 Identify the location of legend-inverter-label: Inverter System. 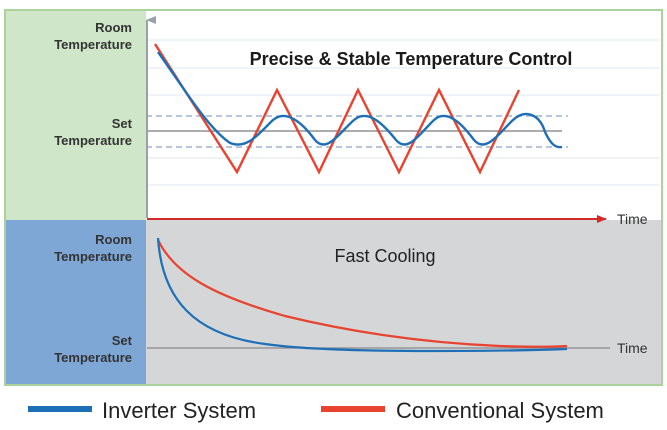
(179, 410).